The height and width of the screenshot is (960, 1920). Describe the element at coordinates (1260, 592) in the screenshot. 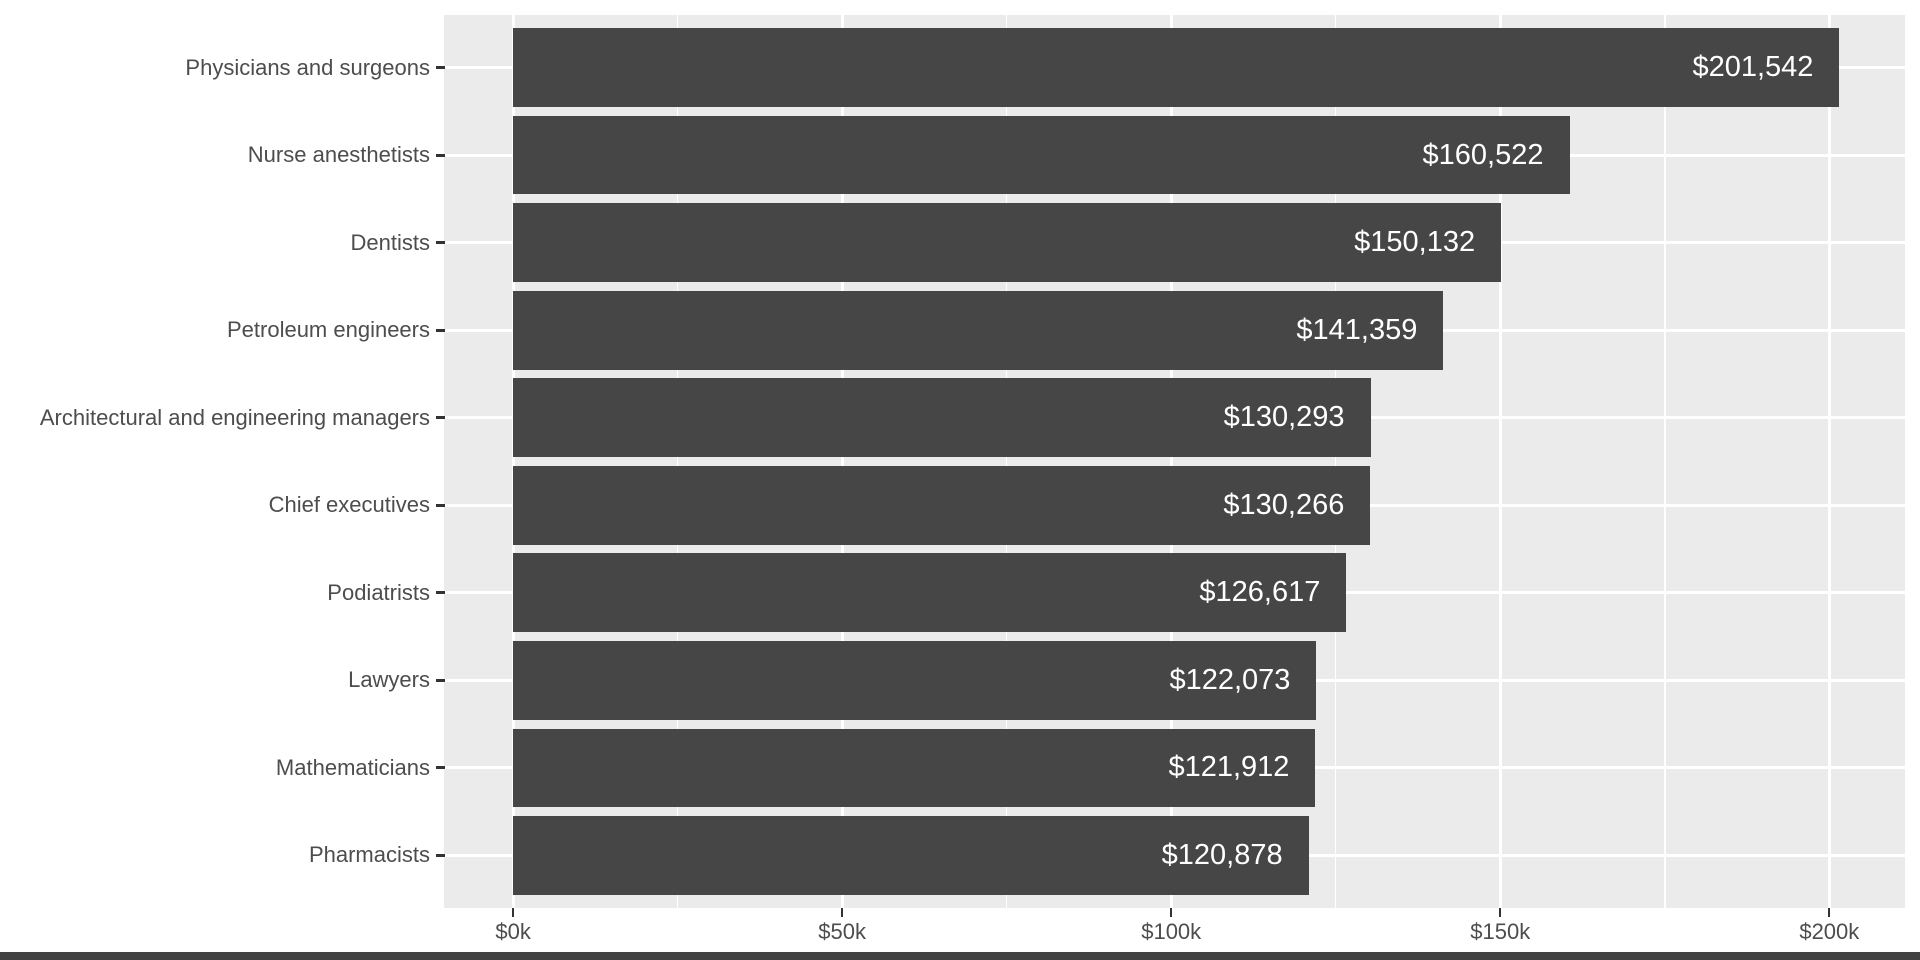

I see `bar-value-label: $126,617` at that location.